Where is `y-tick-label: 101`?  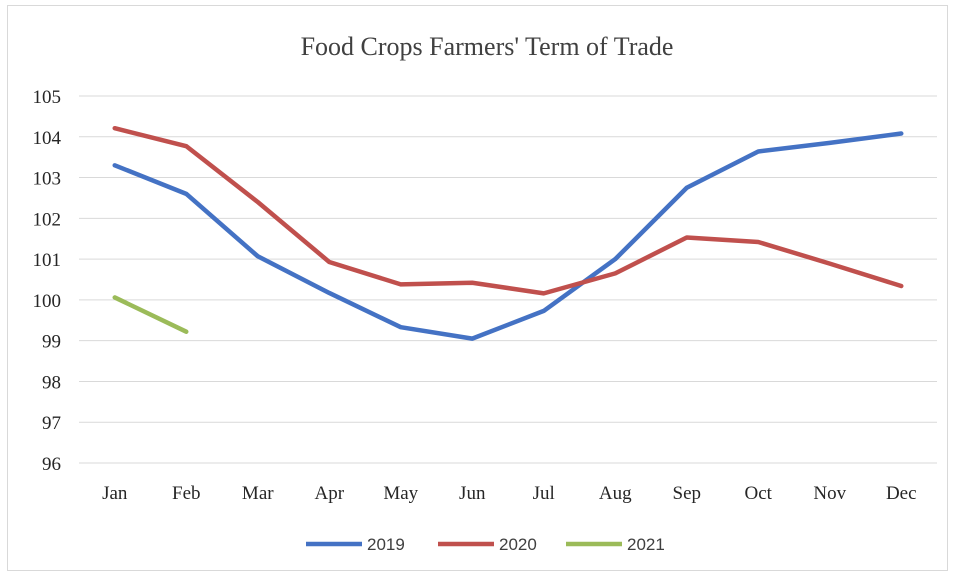 y-tick-label: 101 is located at coordinates (47, 260).